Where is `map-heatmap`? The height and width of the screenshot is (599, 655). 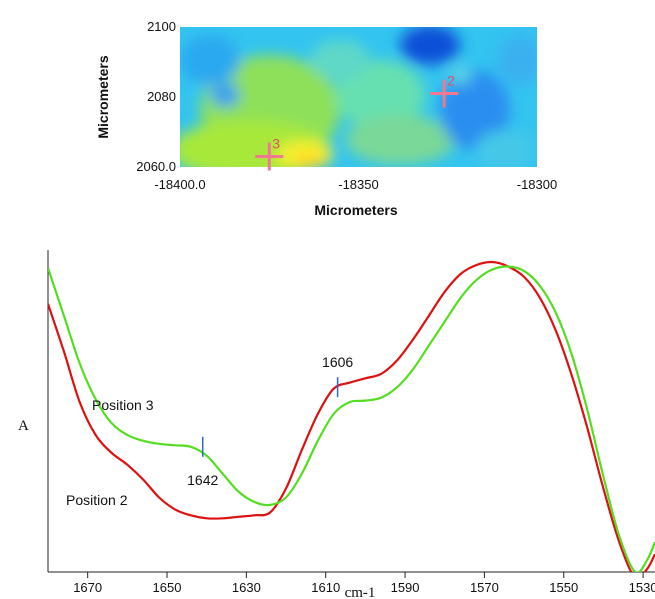 map-heatmap is located at coordinates (358, 97).